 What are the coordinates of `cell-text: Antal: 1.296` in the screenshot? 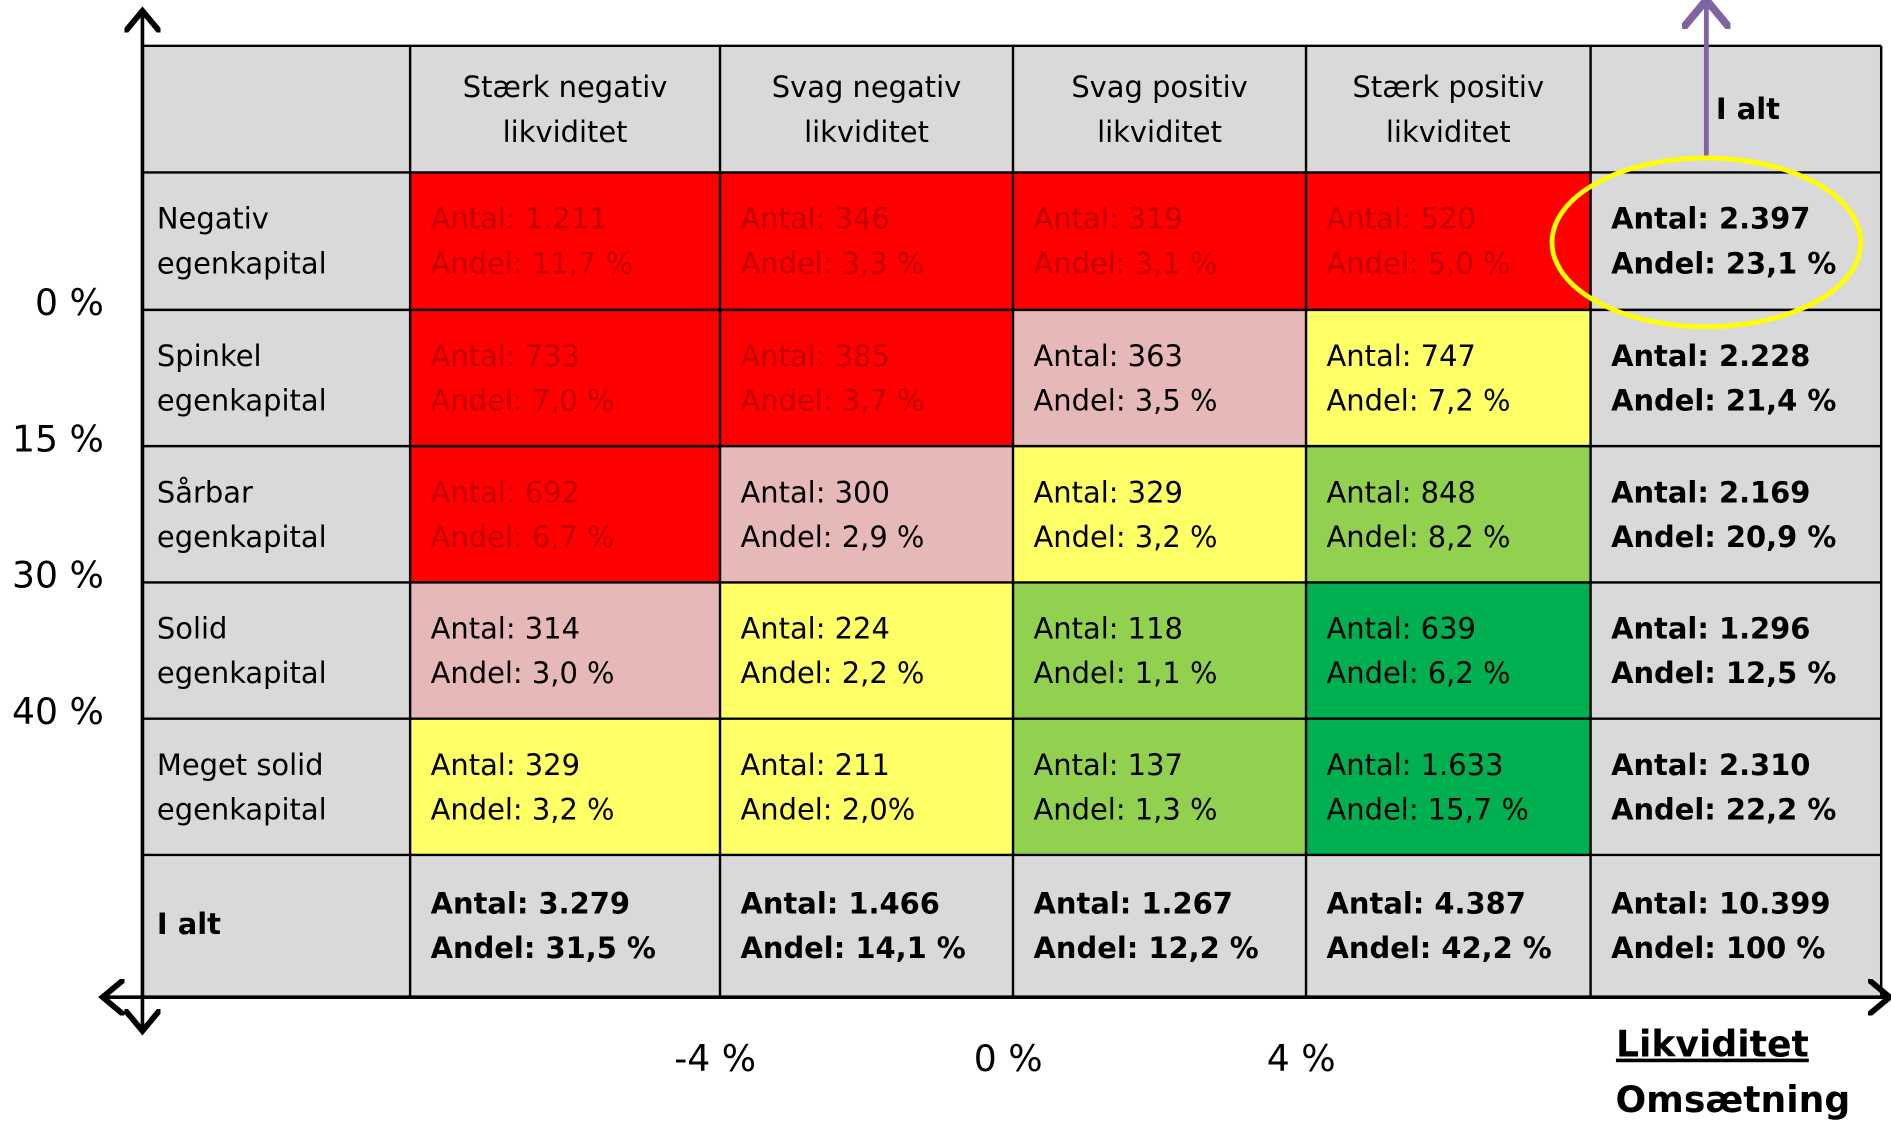 It's located at (1710, 629).